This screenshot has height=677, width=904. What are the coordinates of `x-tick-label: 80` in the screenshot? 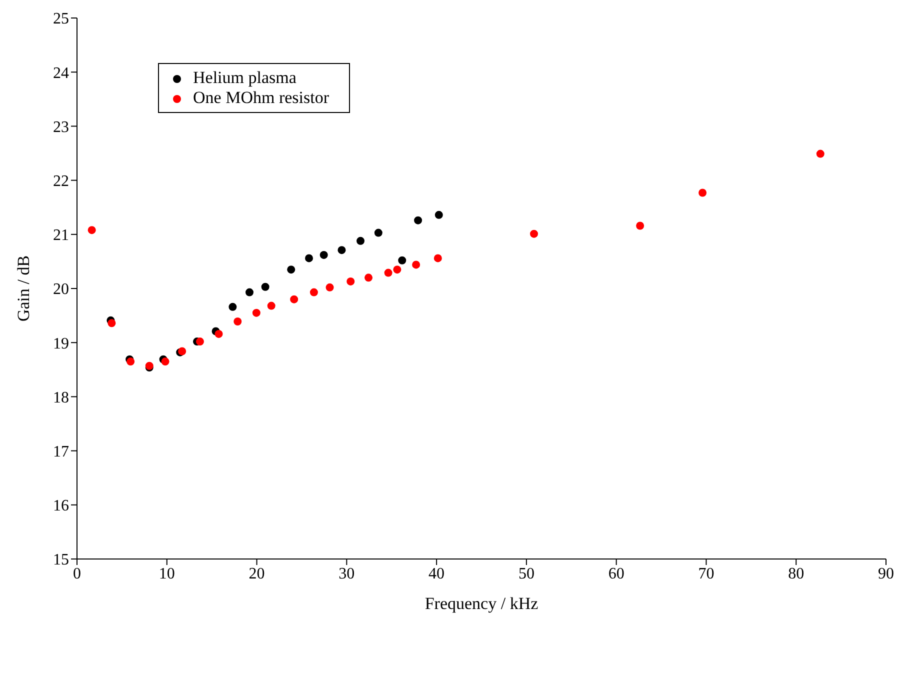 It's located at (796, 573).